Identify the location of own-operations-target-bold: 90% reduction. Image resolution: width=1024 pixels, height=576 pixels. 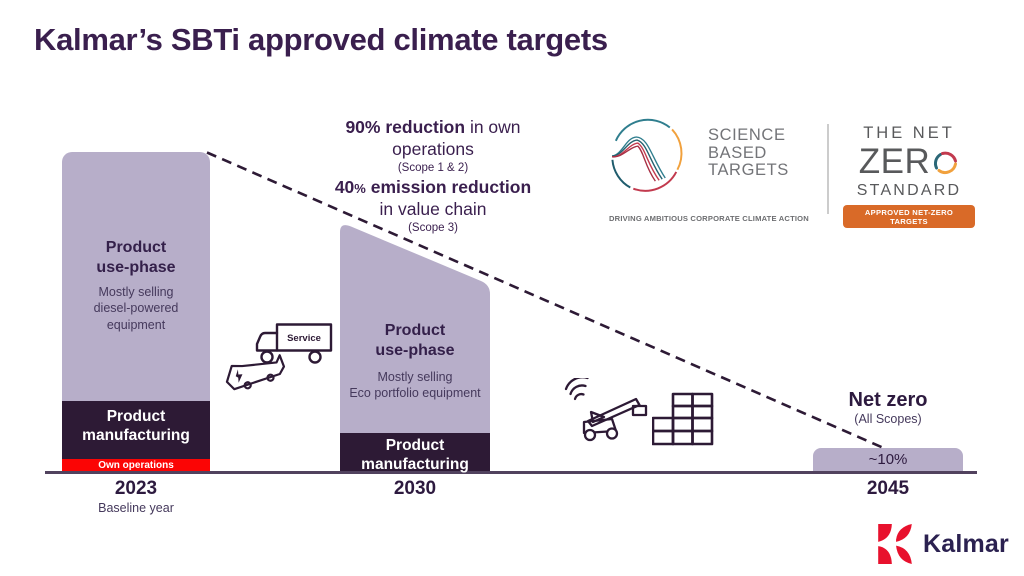
(405, 127).